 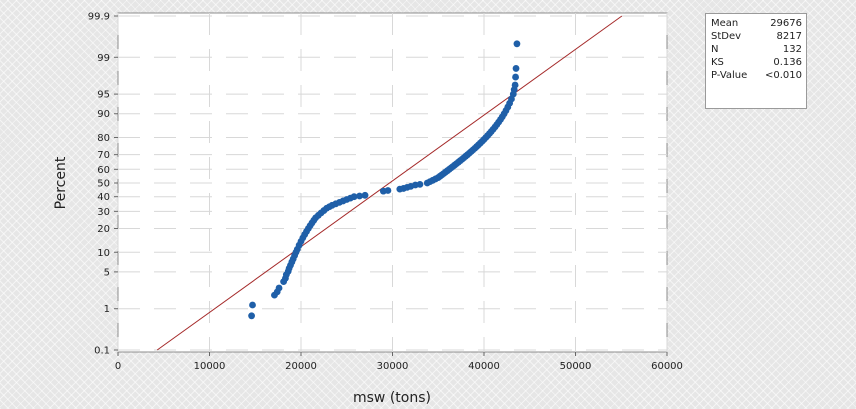 What do you see at coordinates (717, 62) in the screenshot?
I see `stats-label: KS` at bounding box center [717, 62].